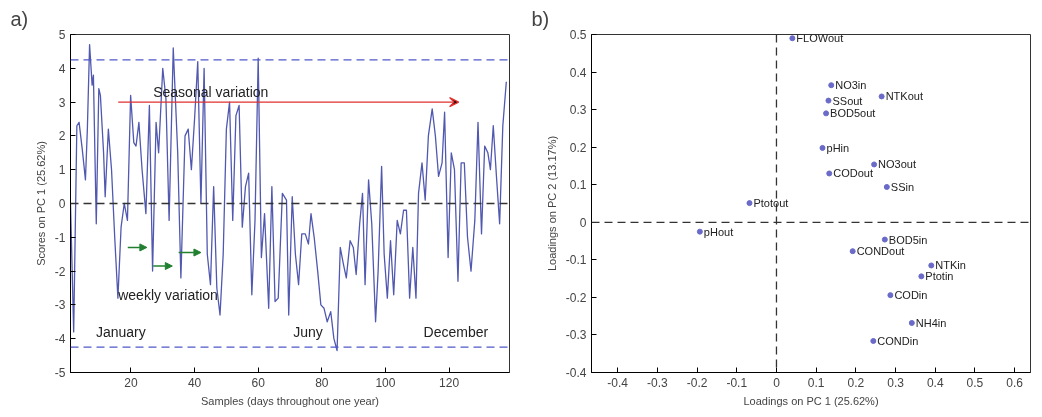  I want to click on annotation: December, so click(456, 331).